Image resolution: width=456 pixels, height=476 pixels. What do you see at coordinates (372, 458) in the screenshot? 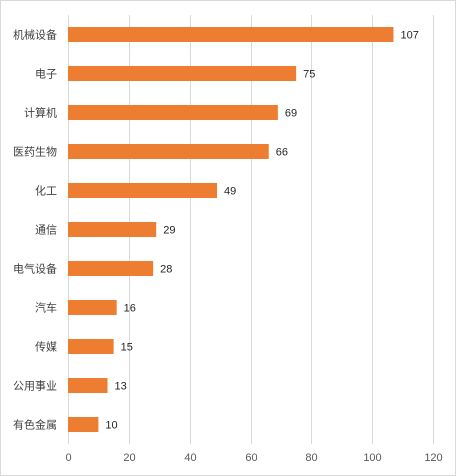
I see `x-tick-label: 100` at bounding box center [372, 458].